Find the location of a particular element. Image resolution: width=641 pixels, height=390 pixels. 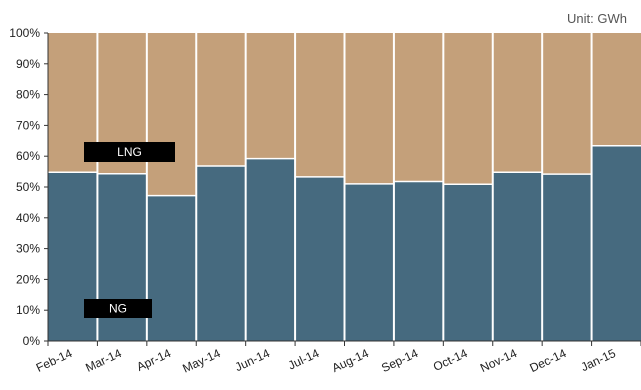

series-label-lng: LNG is located at coordinates (129, 152).